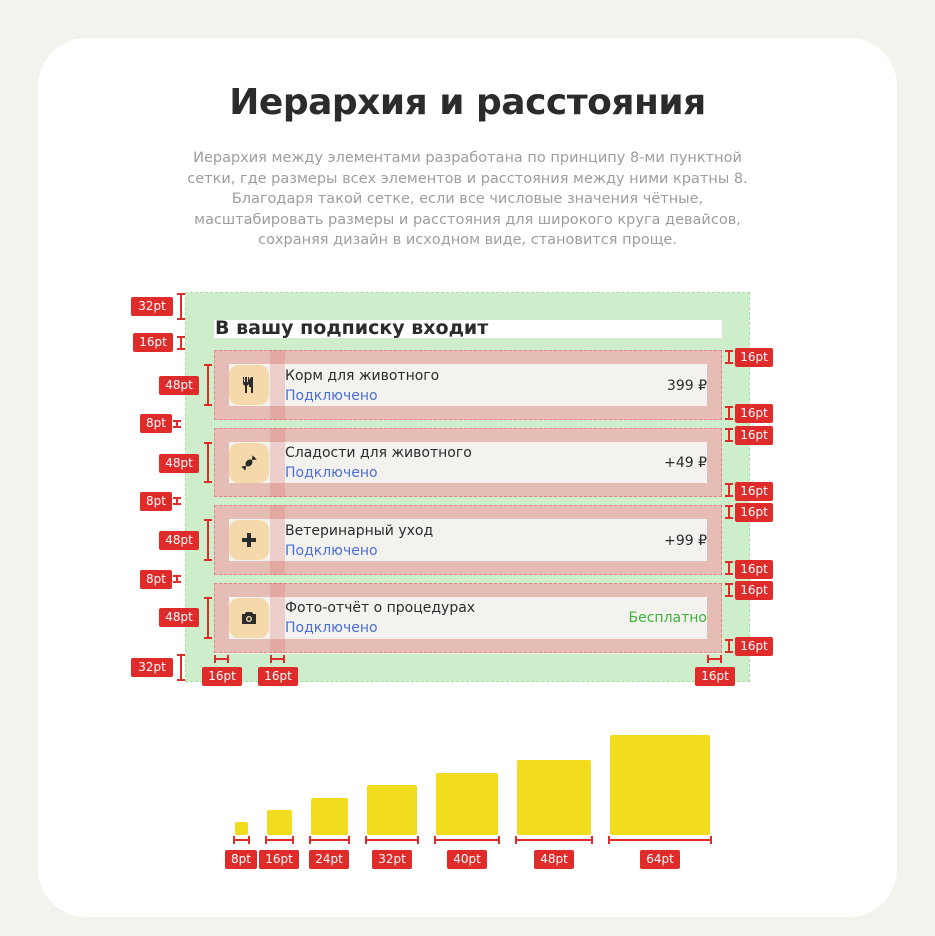  What do you see at coordinates (249, 385) in the screenshot?
I see `cutlery-icon` at bounding box center [249, 385].